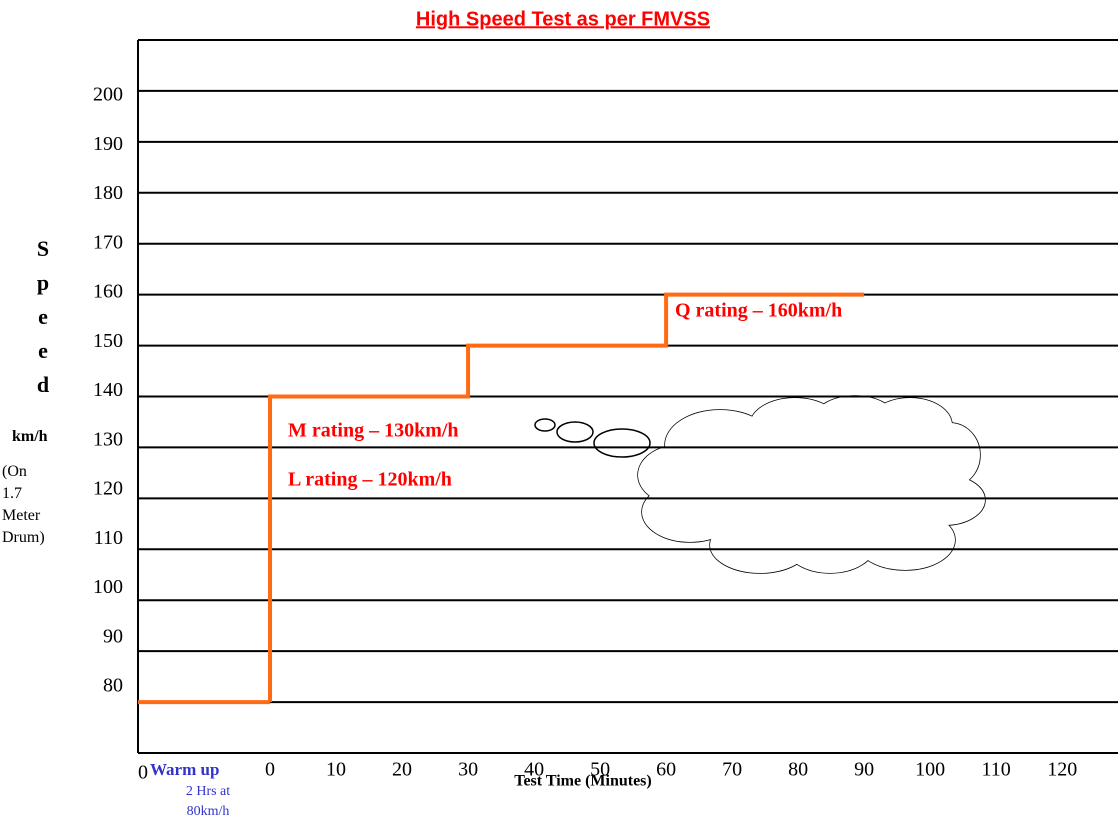 The height and width of the screenshot is (827, 1118). Describe the element at coordinates (113, 686) in the screenshot. I see `y-tick-label: 80` at that location.